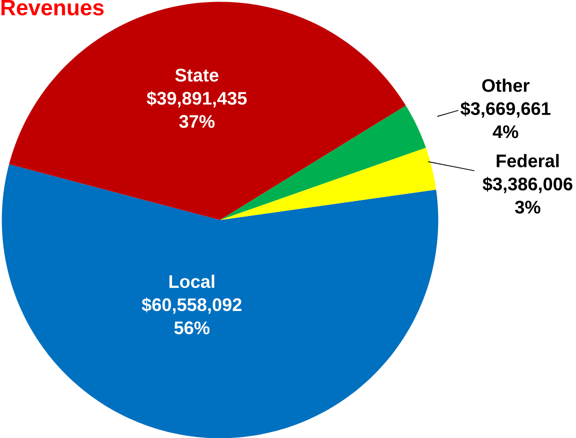 This screenshot has width=576, height=438. Describe the element at coordinates (196, 109) in the screenshot. I see `data-label: $39,891,435 37%` at that location.